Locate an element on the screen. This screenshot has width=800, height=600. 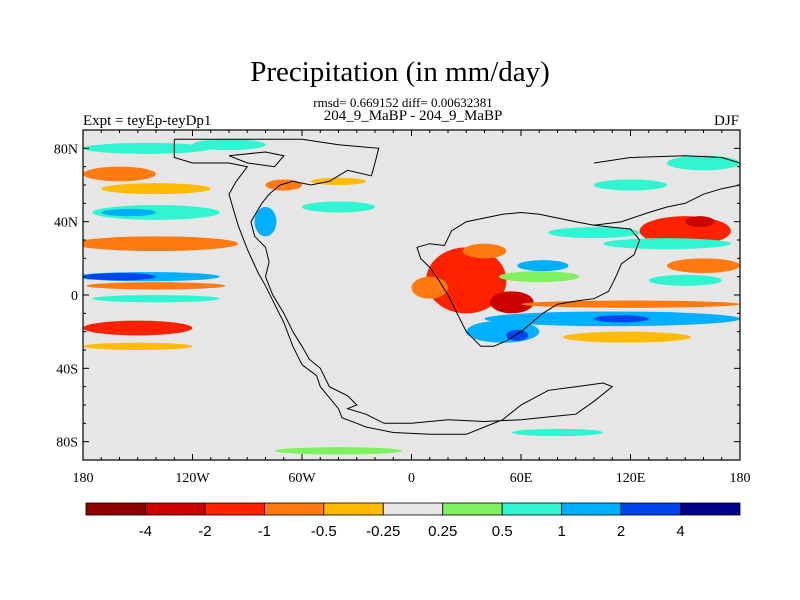
season-label: DJF is located at coordinates (726, 121).